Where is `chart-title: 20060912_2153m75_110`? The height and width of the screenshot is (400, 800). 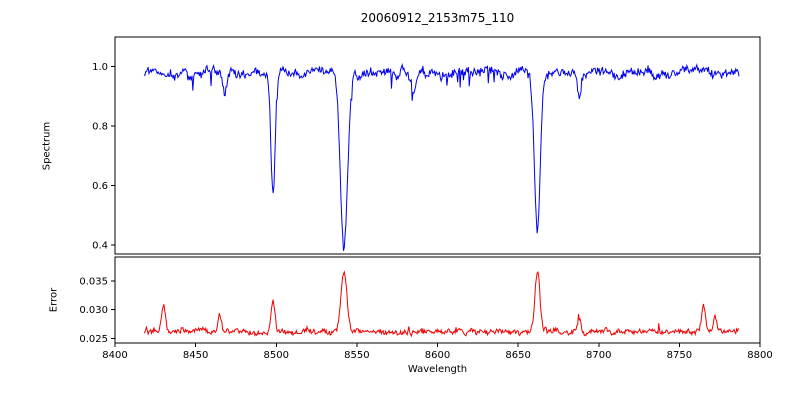
chart-title: 20060912_2153m75_110 is located at coordinates (437, 18).